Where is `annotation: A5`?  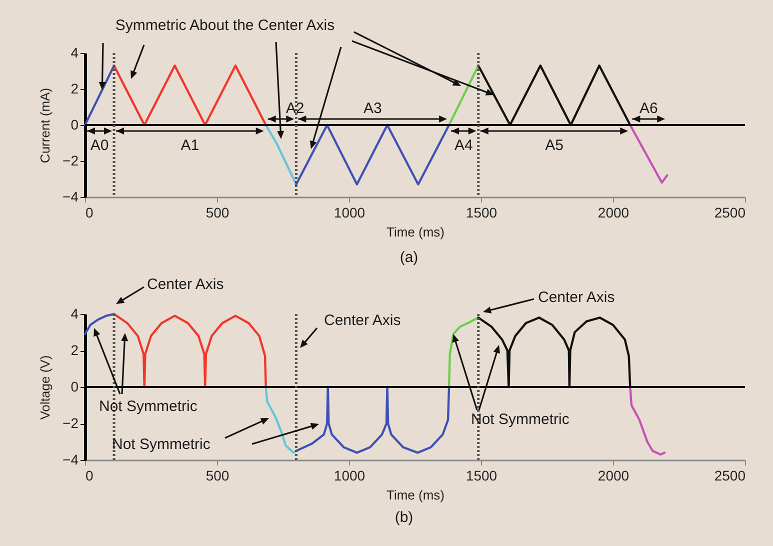 annotation: A5 is located at coordinates (554, 145).